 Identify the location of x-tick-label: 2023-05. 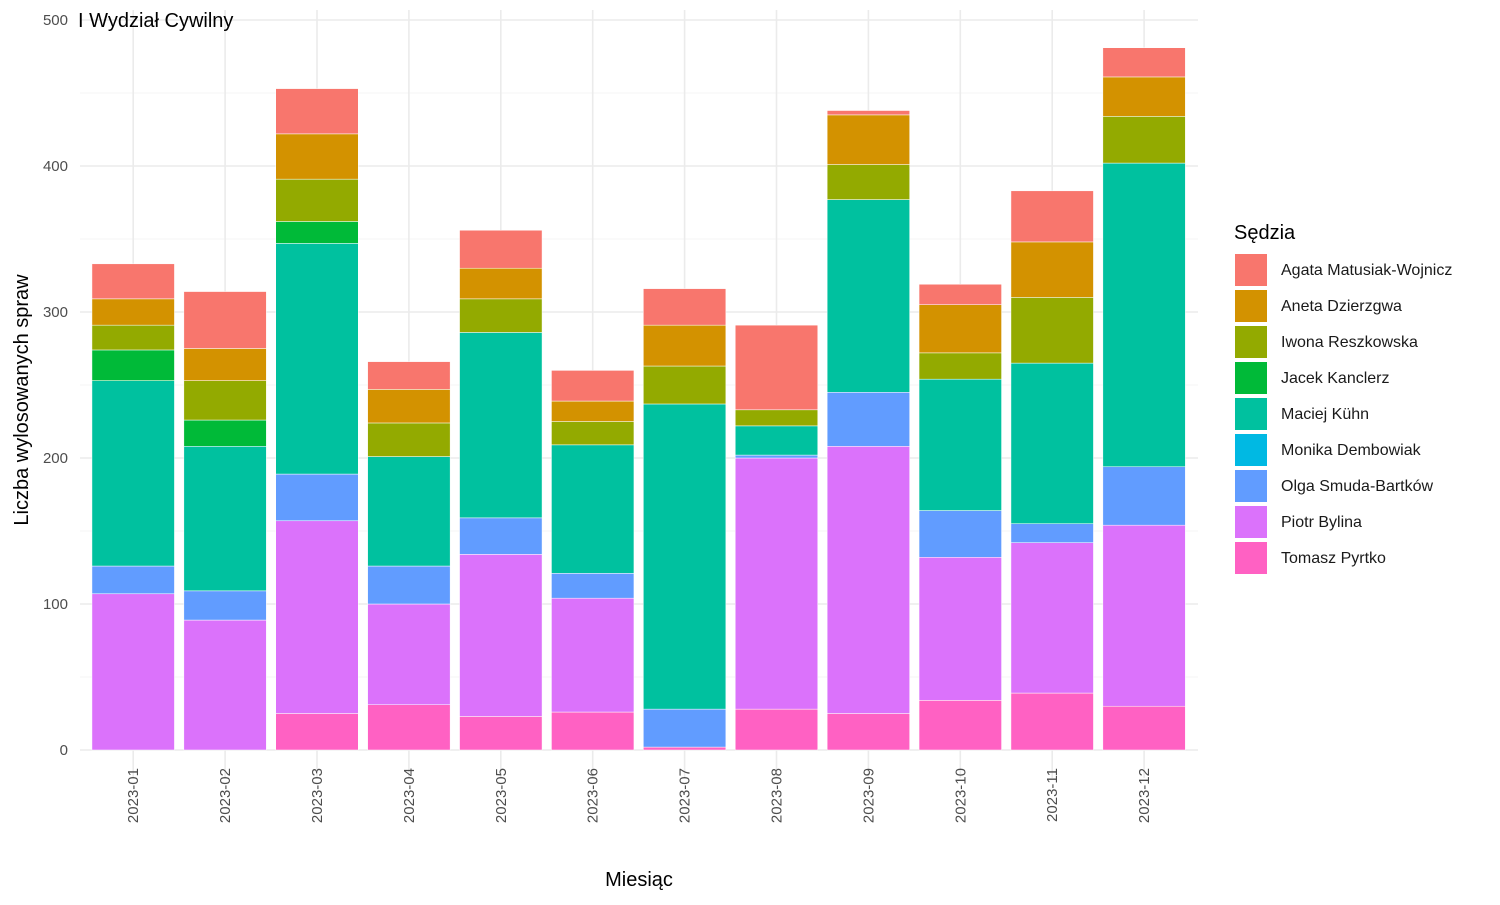
(501, 795).